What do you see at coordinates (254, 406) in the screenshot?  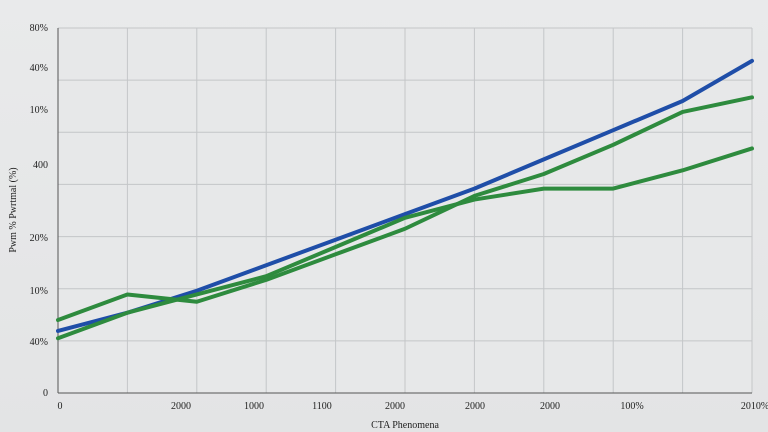 I see `x-tick-label: 1000` at bounding box center [254, 406].